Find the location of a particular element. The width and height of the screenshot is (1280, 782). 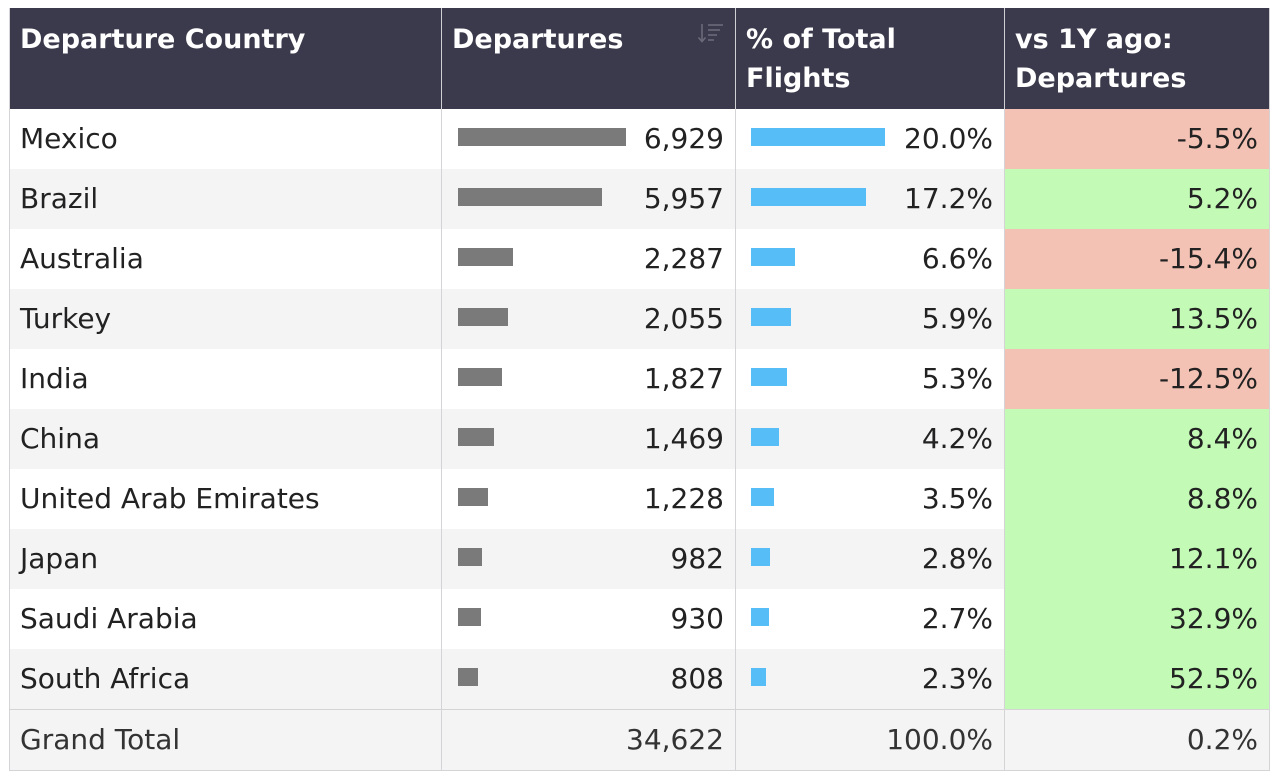

pct-total-value: 2.7% is located at coordinates (957, 618).